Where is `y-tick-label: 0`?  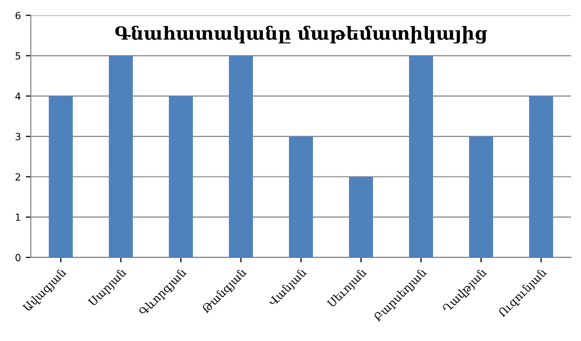
y-tick-label: 0 is located at coordinates (18, 258).